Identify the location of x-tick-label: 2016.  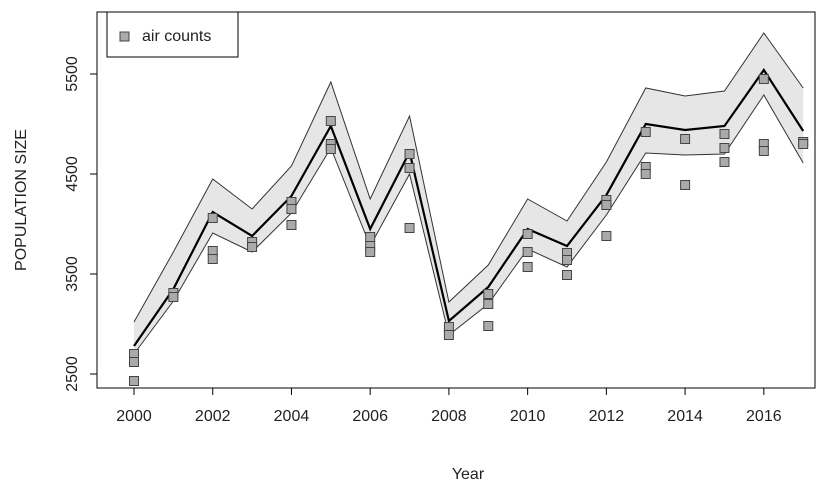
(764, 416).